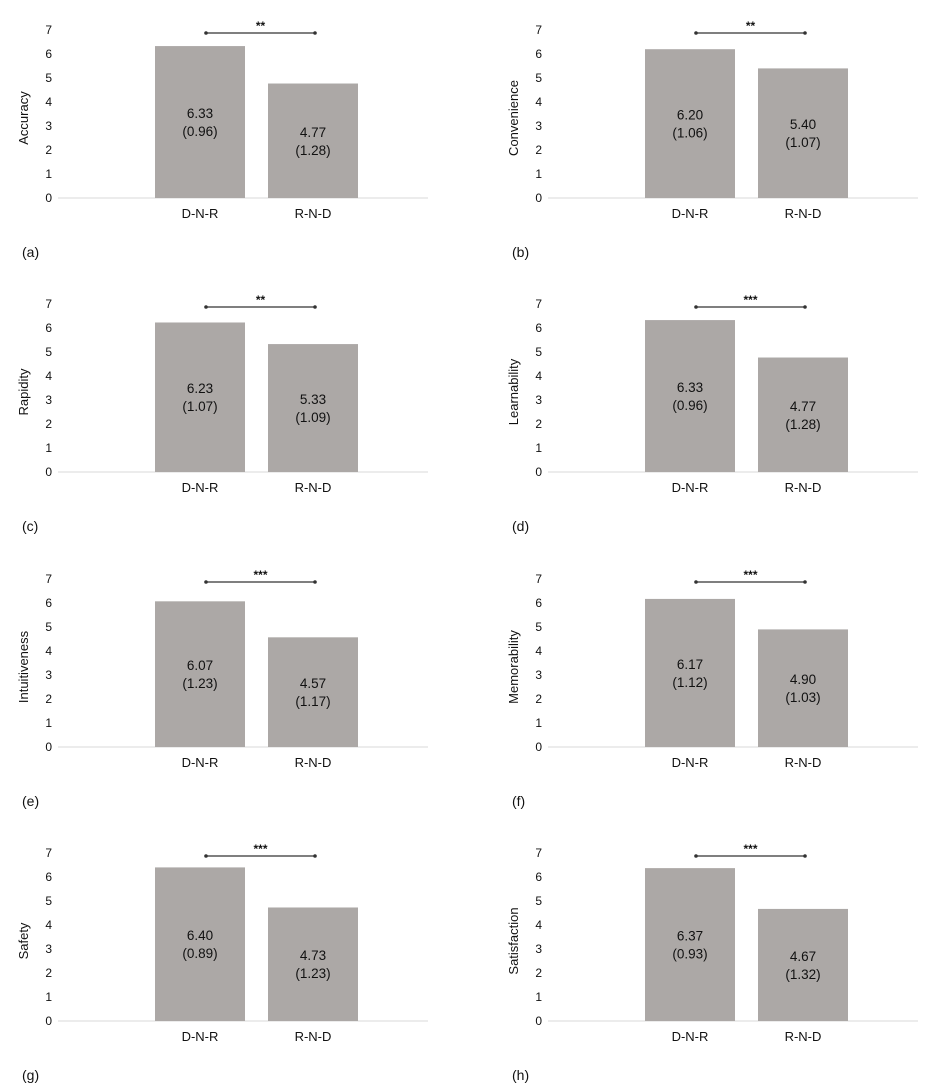 The image size is (939, 1089). Describe the element at coordinates (520, 1075) in the screenshot. I see `panel-label: (h)` at that location.